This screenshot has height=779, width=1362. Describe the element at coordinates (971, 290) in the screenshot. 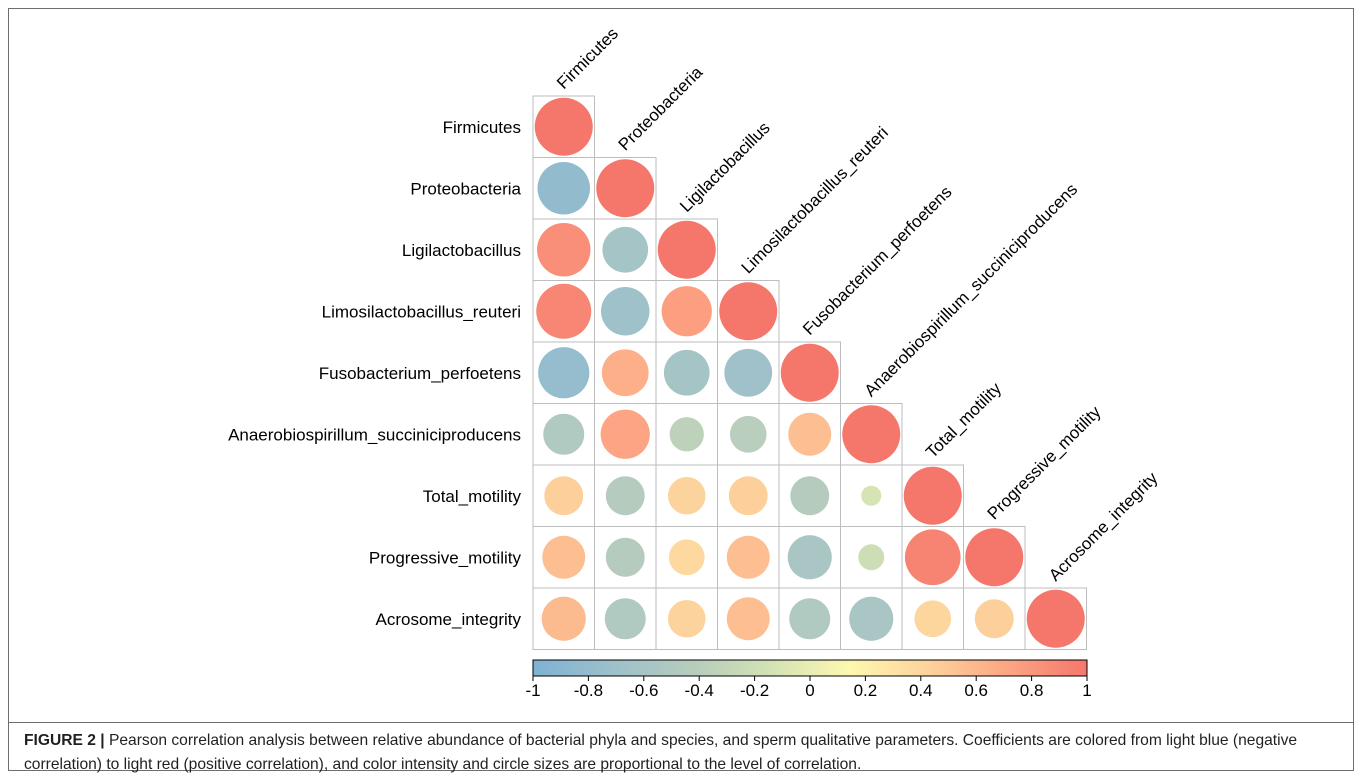

I see `column-label: Anaerobiospirillum_succiniciproducens` at that location.